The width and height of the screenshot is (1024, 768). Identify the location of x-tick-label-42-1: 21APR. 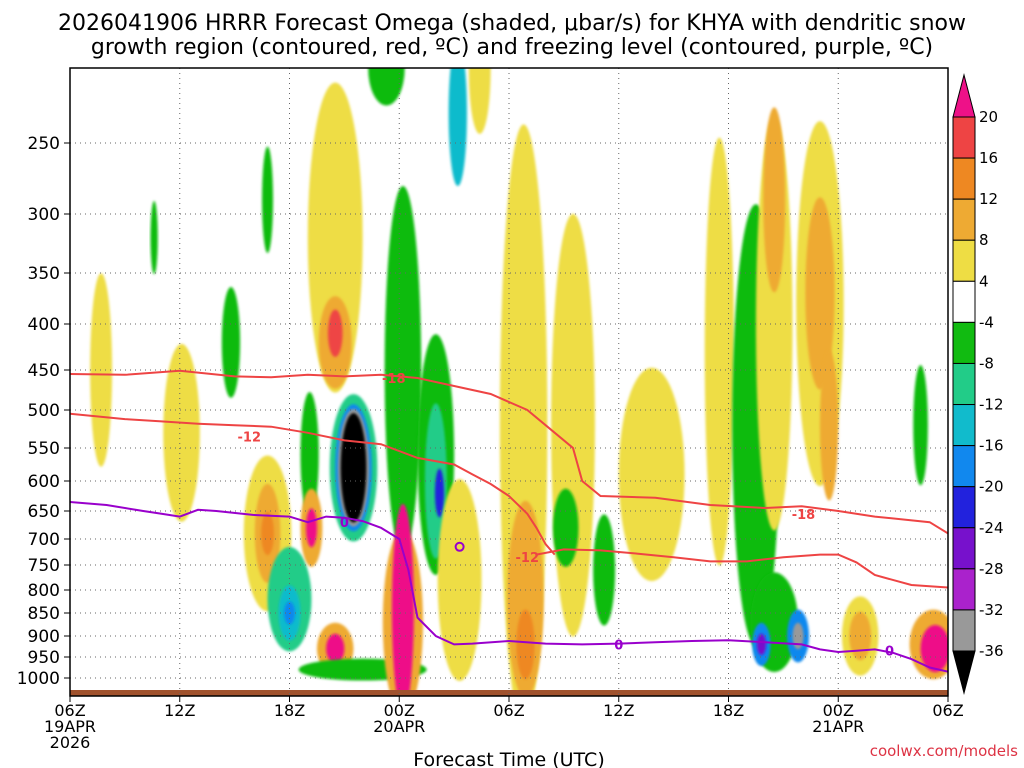
(838, 726).